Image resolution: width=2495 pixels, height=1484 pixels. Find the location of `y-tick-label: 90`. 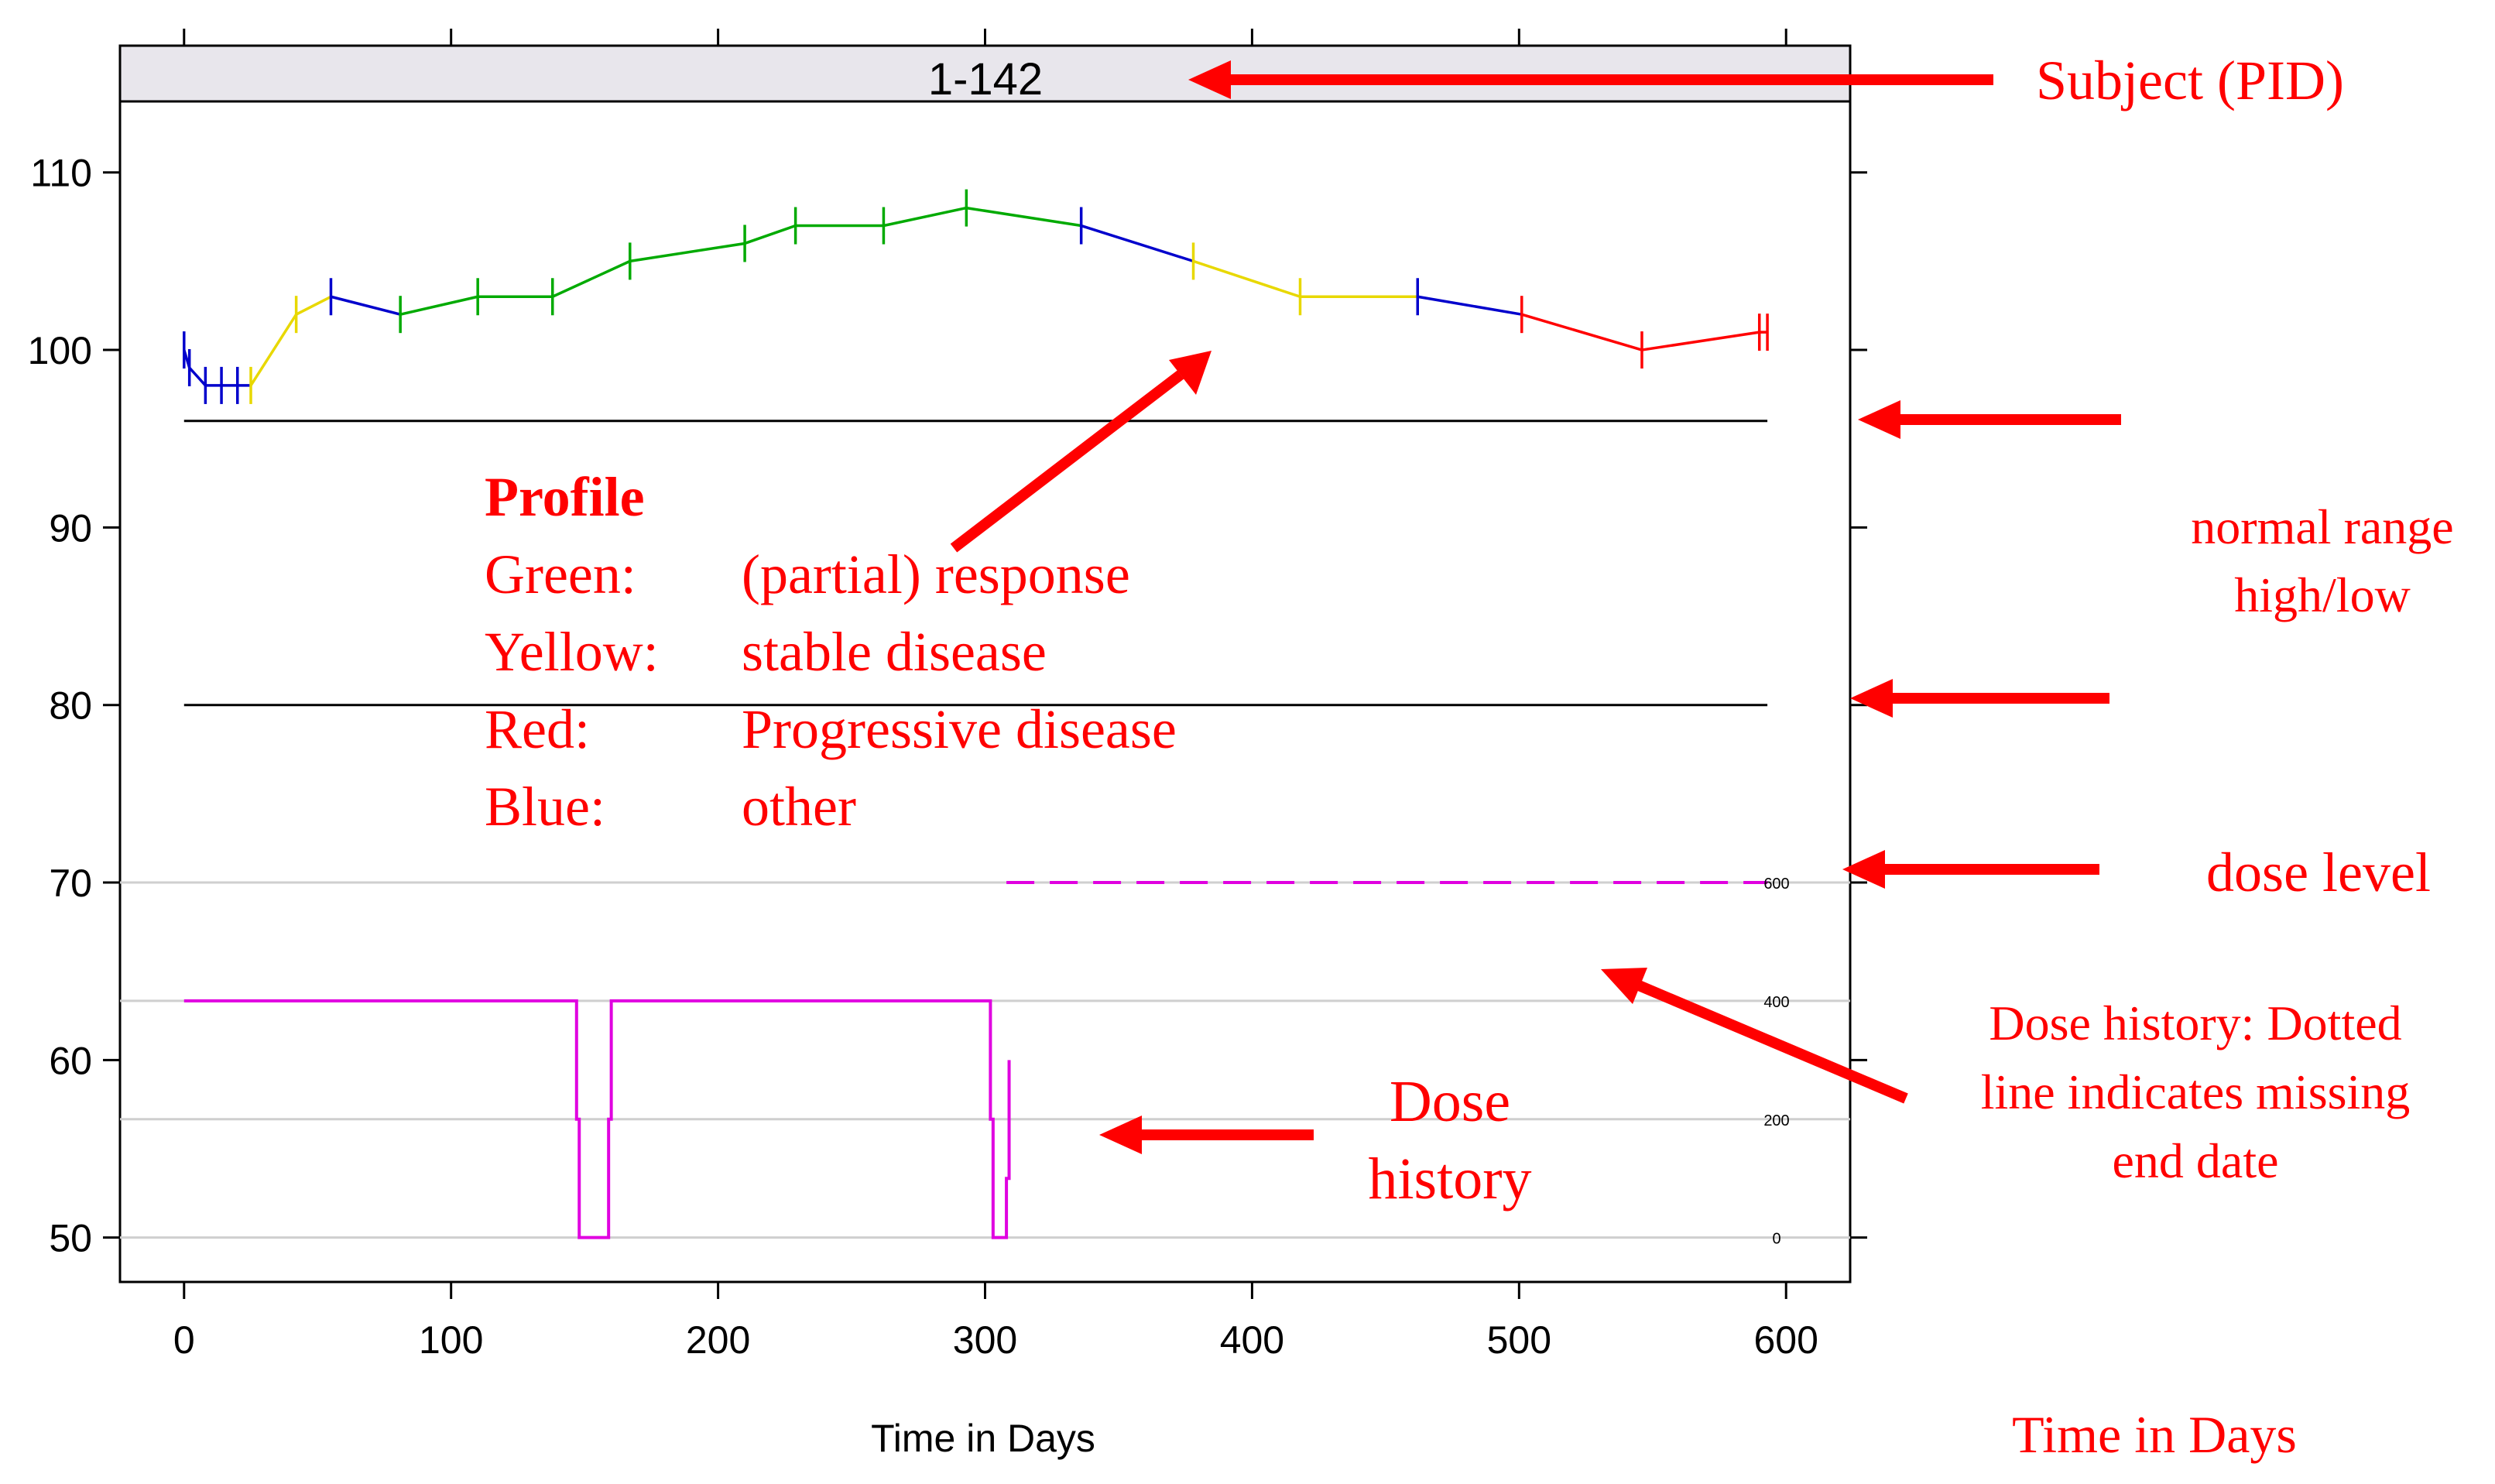

y-tick-label: 90 is located at coordinates (70, 528).